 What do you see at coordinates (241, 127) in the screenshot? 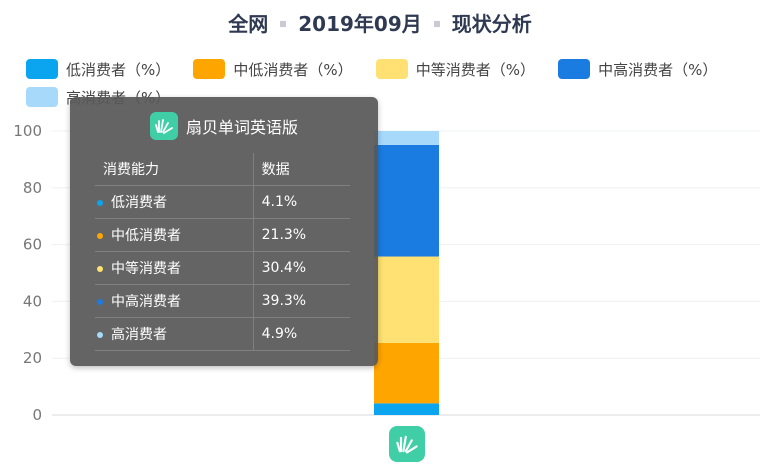
I see `tooltip-app-name: 扇贝单词英语版` at bounding box center [241, 127].